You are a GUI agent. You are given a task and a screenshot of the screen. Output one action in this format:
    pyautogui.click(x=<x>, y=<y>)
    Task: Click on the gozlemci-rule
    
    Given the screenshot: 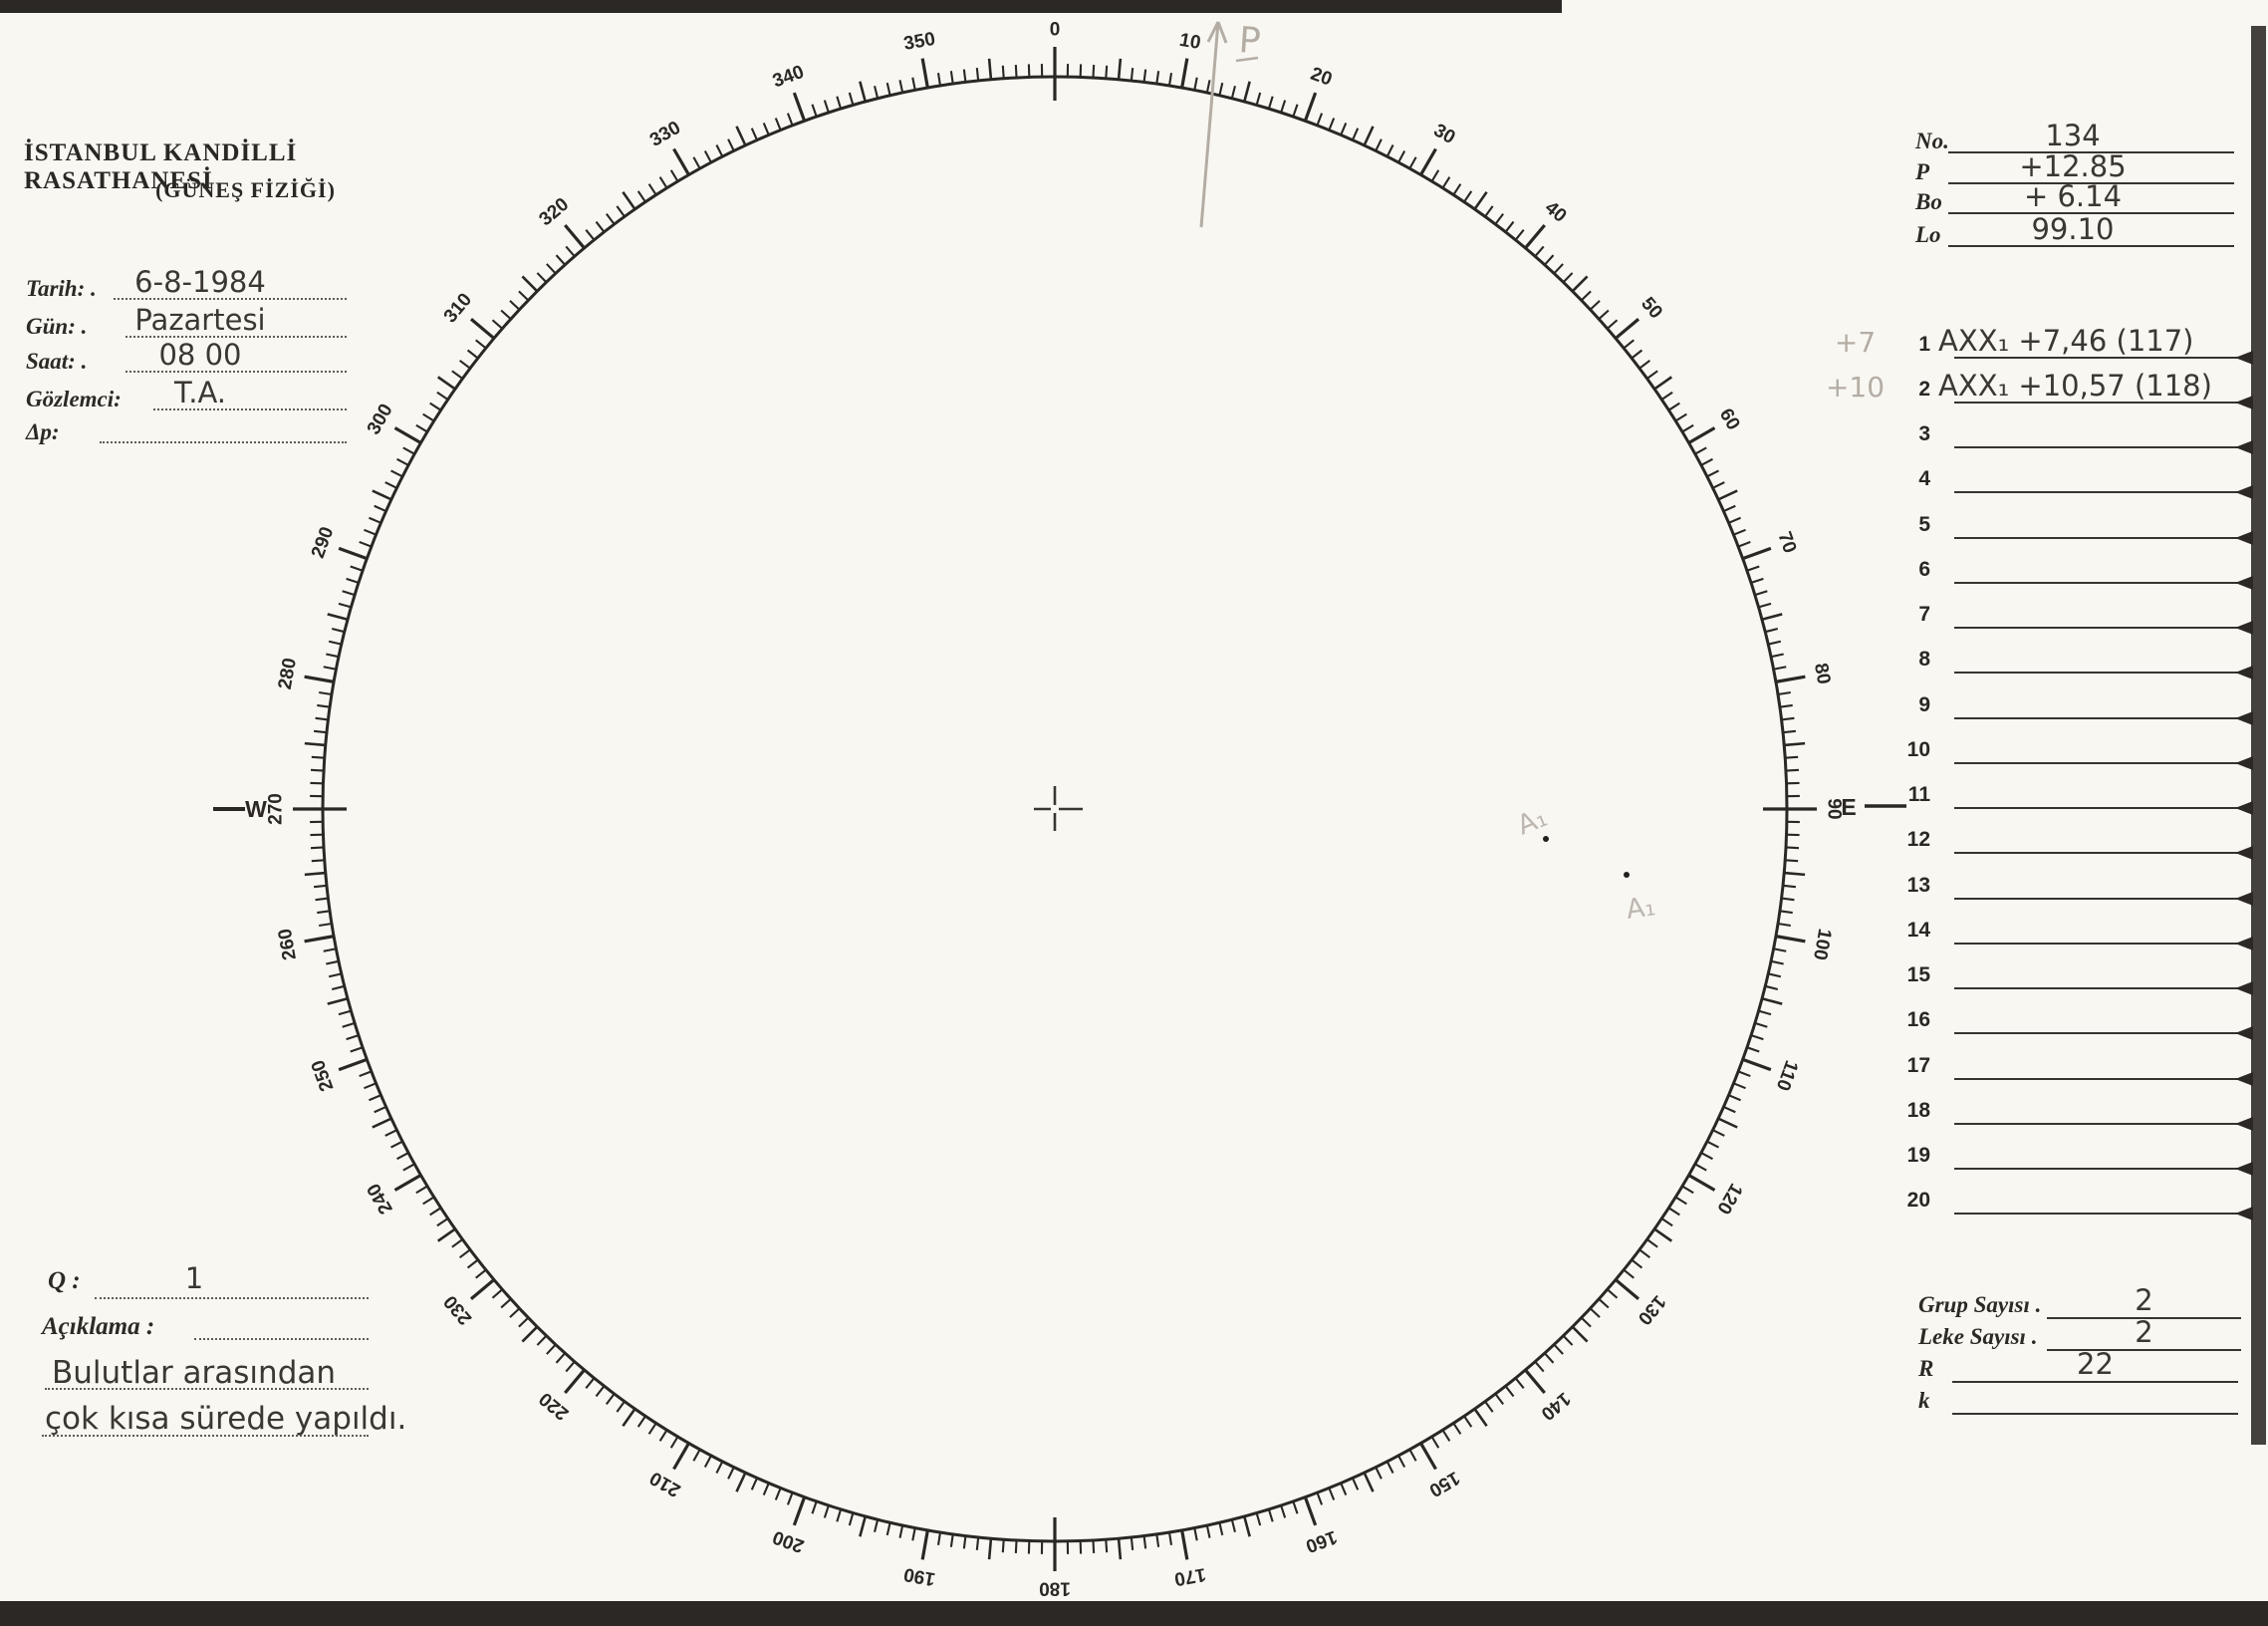 What is the action you would take?
    pyautogui.click(x=250, y=409)
    